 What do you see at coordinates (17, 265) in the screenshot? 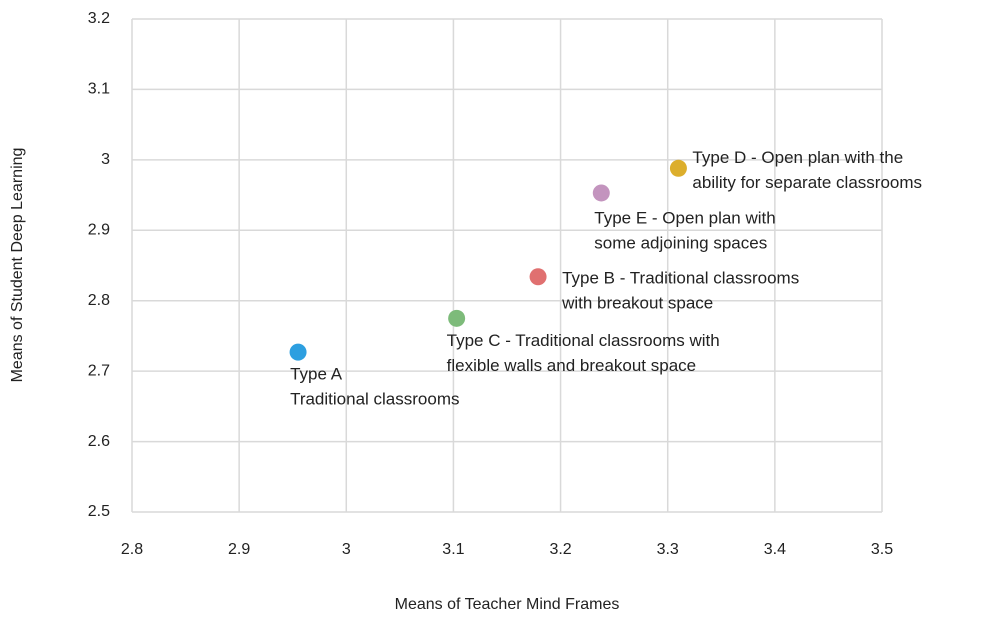
I see `y-axis-label: Means of Student Deep Learning` at bounding box center [17, 265].